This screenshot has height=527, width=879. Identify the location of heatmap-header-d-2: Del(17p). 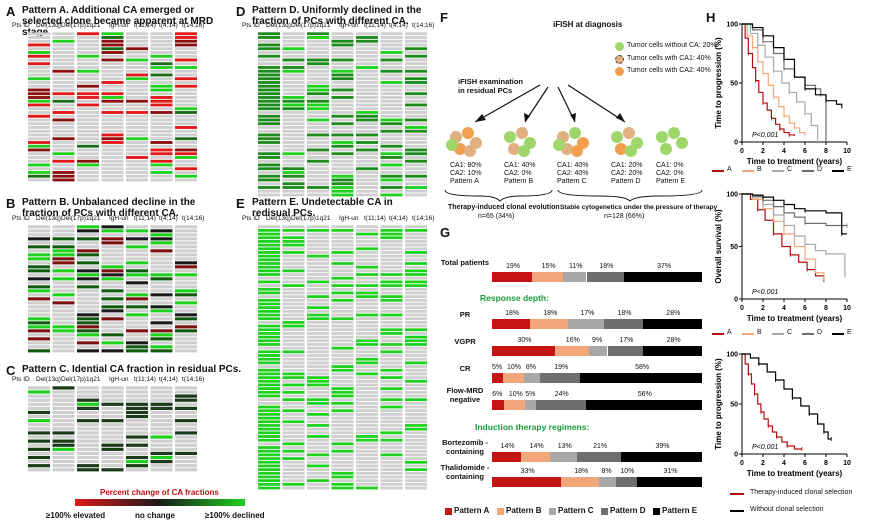
(303, 25).